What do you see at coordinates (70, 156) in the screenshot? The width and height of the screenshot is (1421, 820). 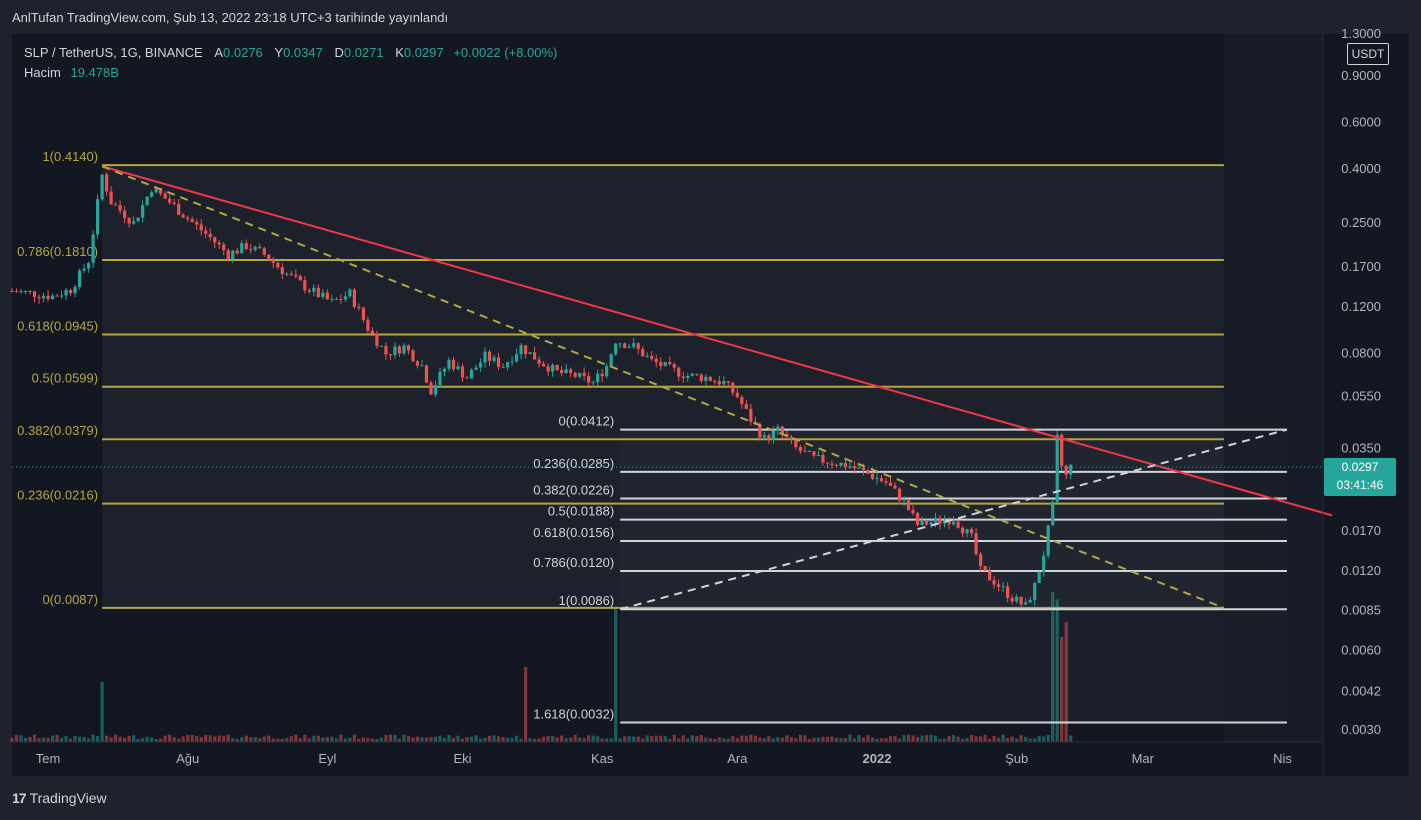 I see `fib-major-label: 1(0.4140)` at bounding box center [70, 156].